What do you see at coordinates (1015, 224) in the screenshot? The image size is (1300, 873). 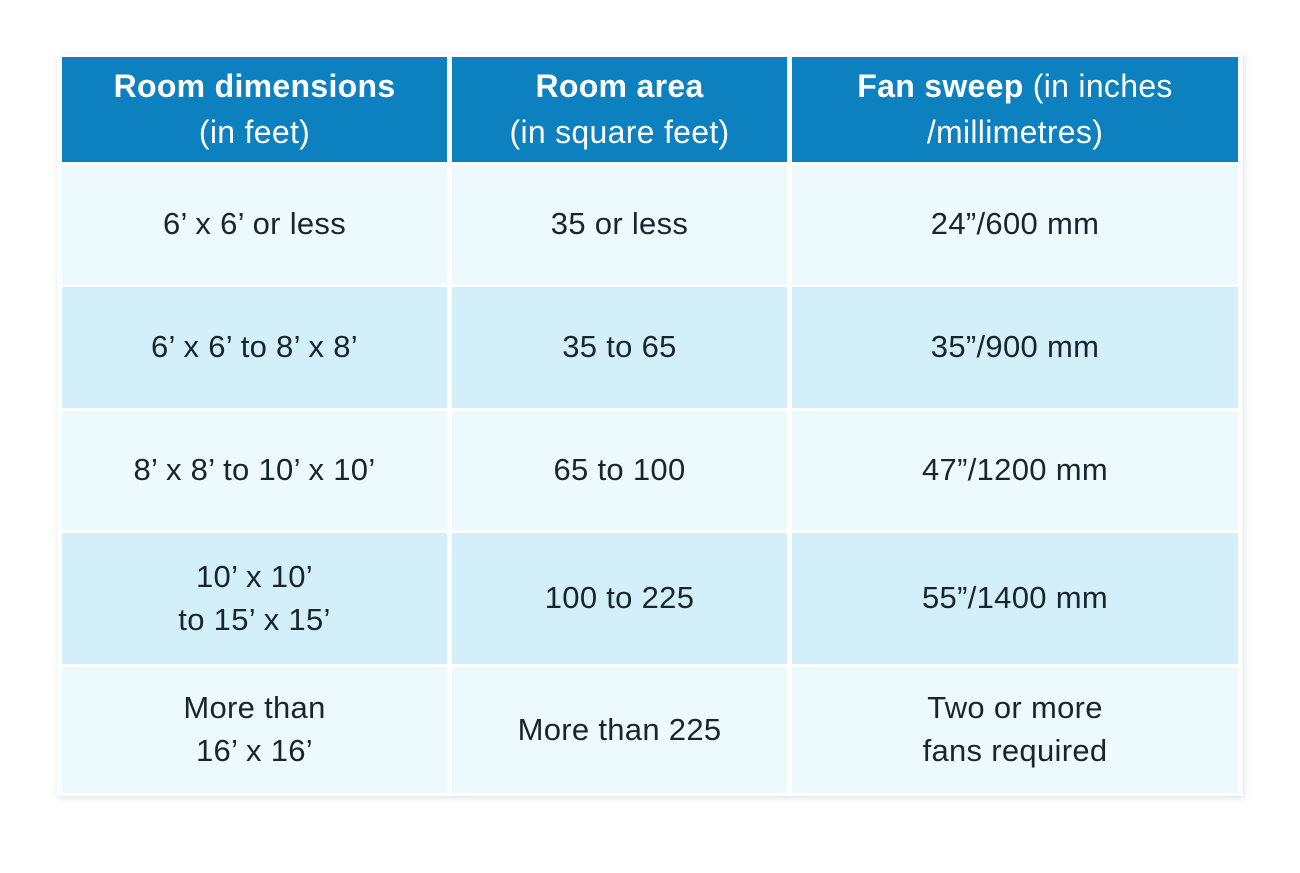 I see `table-cell-fan-sweep: 24”/600 mm` at bounding box center [1015, 224].